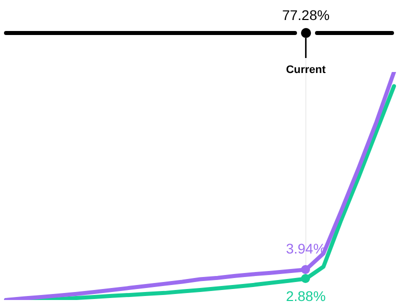  Describe the element at coordinates (306, 15) in the screenshot. I see `text: 77.28%` at that location.